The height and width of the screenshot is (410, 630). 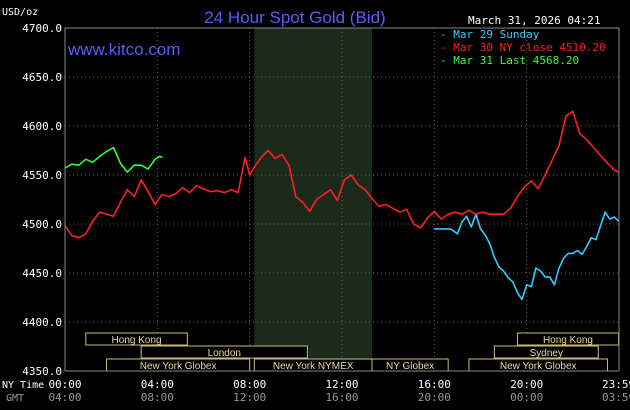 What do you see at coordinates (509, 60) in the screenshot?
I see `legend-entry: - Mar 31 Last 4568.20` at bounding box center [509, 60].